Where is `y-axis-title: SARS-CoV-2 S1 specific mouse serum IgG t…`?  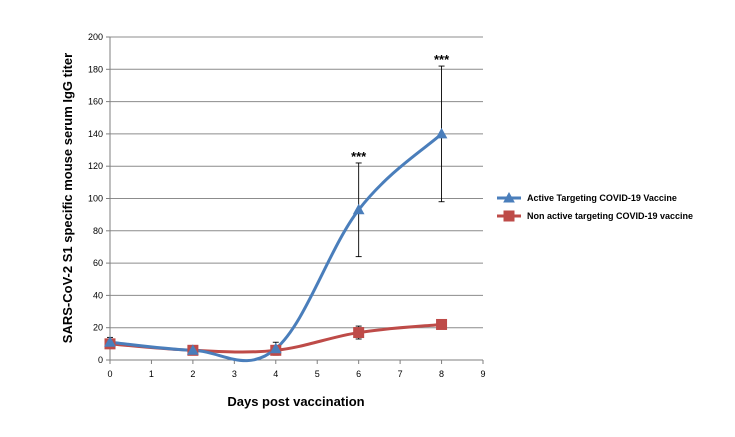 y-axis-title: SARS-CoV-2 S1 specific mouse serum IgG t… is located at coordinates (67, 198).